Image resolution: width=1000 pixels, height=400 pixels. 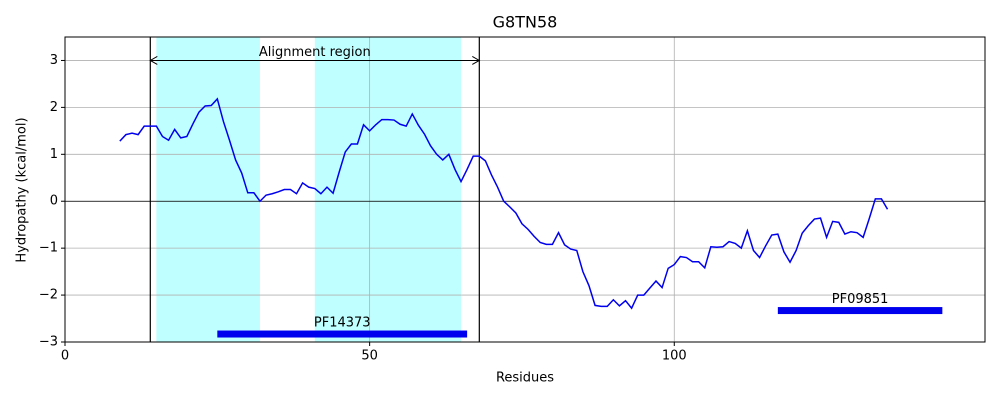 What do you see at coordinates (674, 356) in the screenshot?
I see `x-tick-label: 100` at bounding box center [674, 356].